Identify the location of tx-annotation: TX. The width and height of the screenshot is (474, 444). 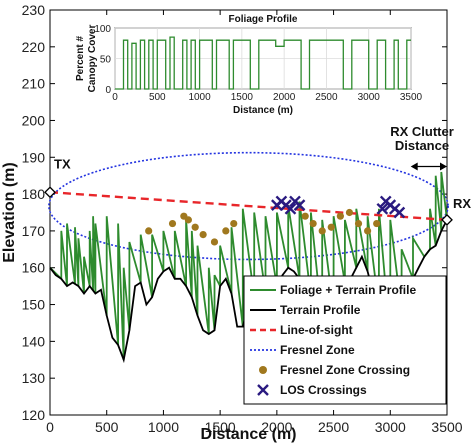
(62, 163).